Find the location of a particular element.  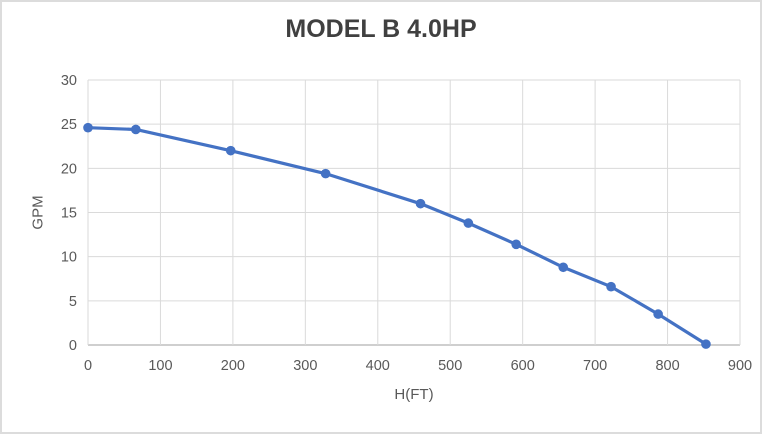

x-tick-label: 900 is located at coordinates (740, 366).